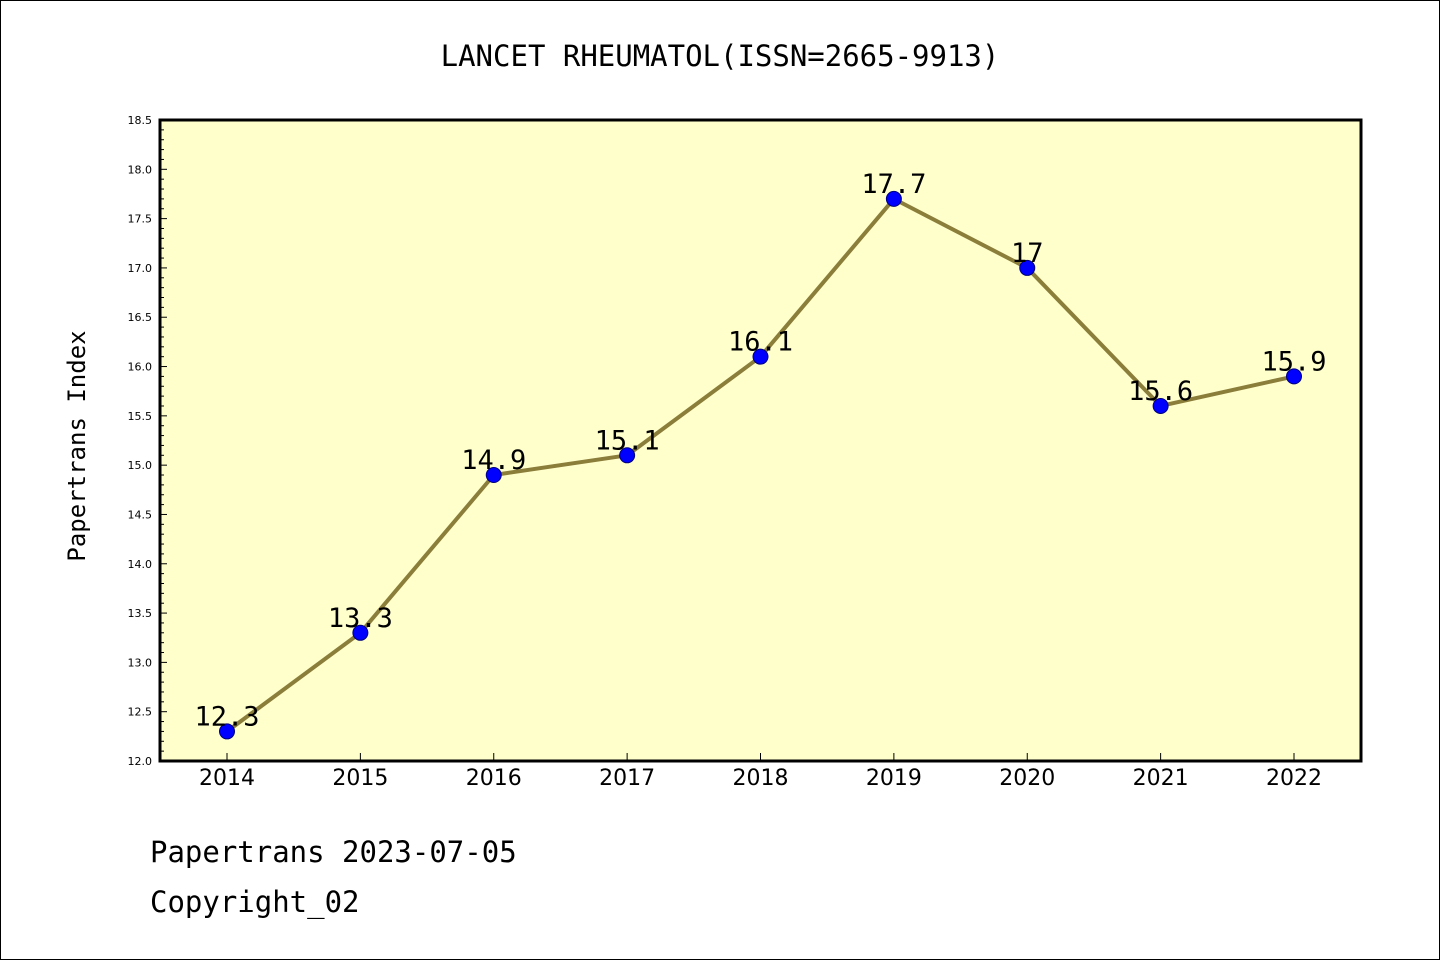 Image resolution: width=1440 pixels, height=960 pixels. I want to click on data-label: 14.9, so click(493, 460).